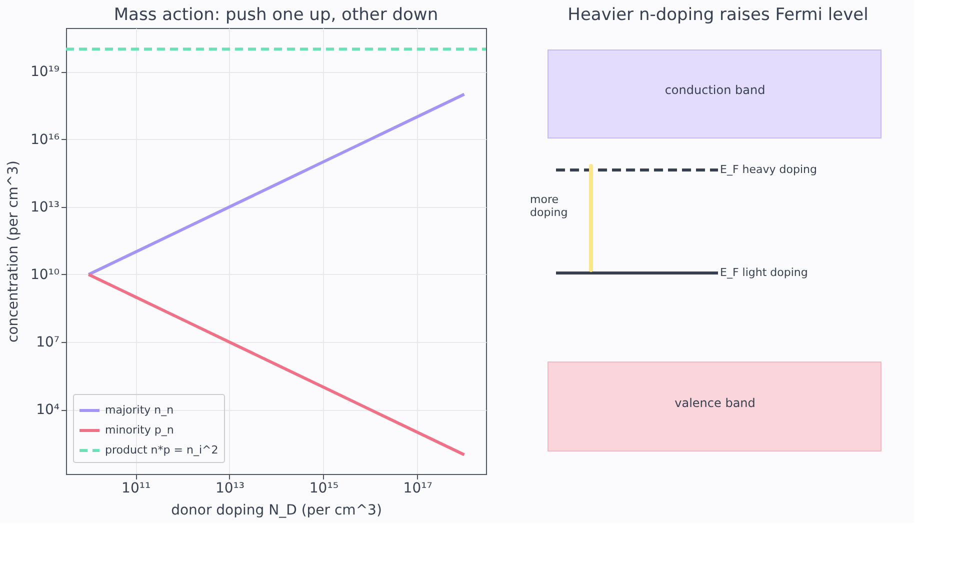 The image size is (964, 568). I want to click on x-axis-title: donor doping N_D (per cm^3), so click(276, 510).